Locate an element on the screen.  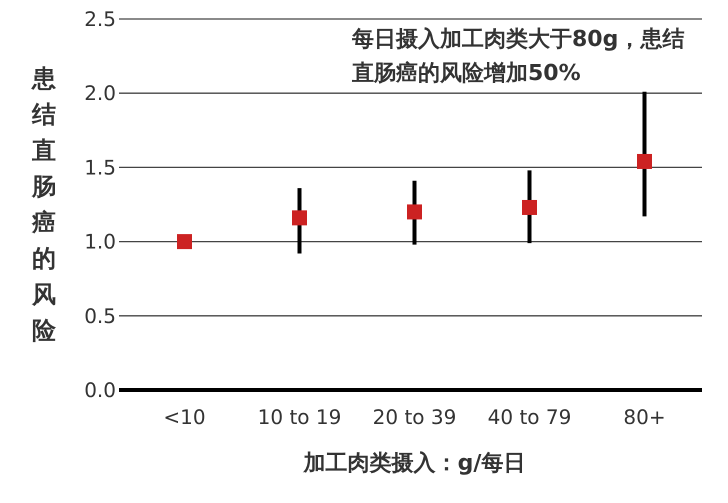
x-tick-label: 10 to 19 is located at coordinates (300, 417).